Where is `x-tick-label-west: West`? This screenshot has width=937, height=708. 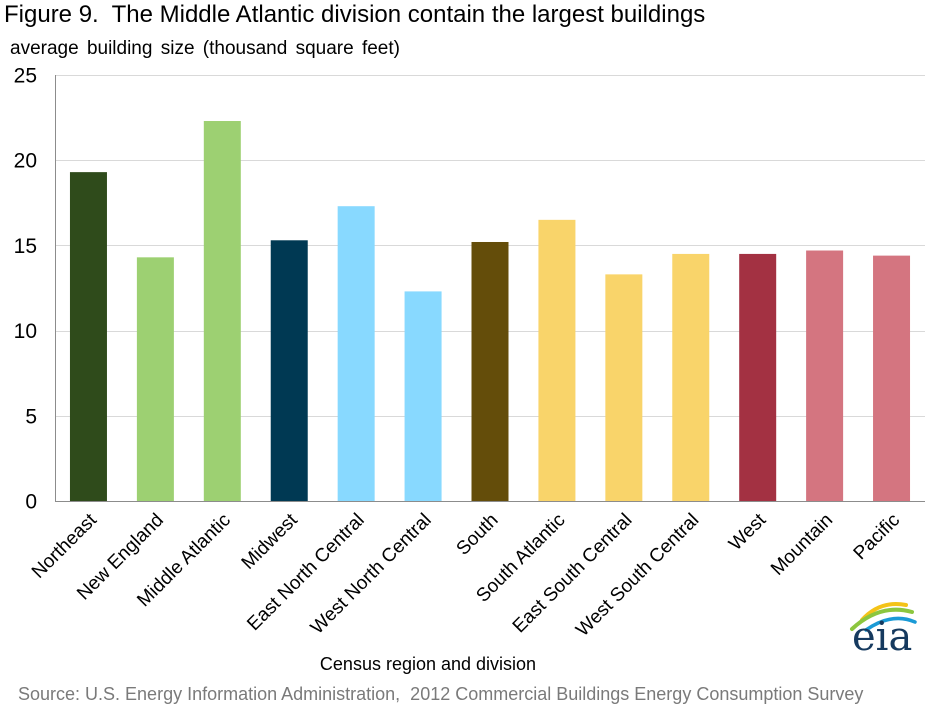 x-tick-label-west: West is located at coordinates (748, 532).